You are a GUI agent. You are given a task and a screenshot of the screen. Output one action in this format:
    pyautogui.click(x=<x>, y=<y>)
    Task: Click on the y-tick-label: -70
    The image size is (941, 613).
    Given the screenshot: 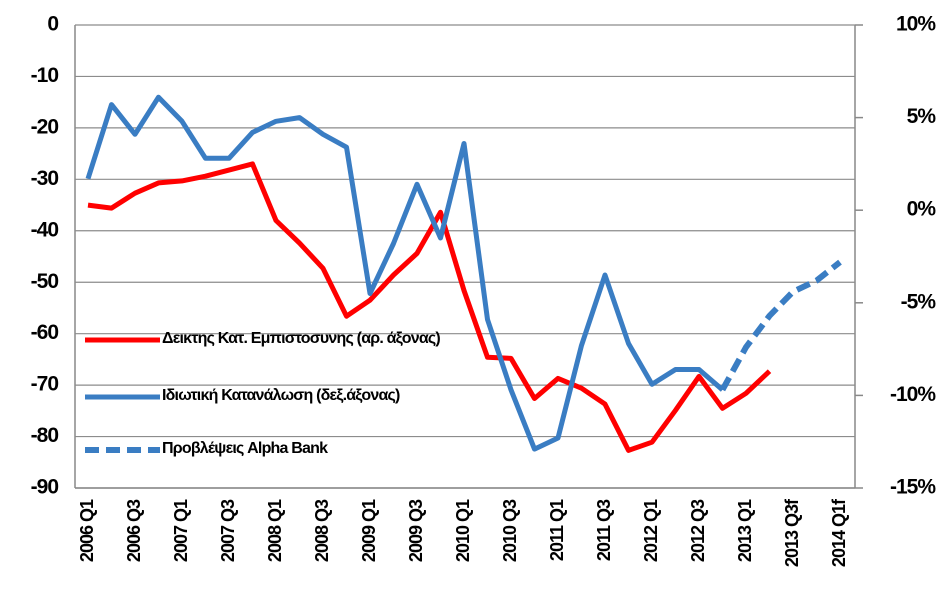 What is the action you would take?
    pyautogui.click(x=45, y=384)
    